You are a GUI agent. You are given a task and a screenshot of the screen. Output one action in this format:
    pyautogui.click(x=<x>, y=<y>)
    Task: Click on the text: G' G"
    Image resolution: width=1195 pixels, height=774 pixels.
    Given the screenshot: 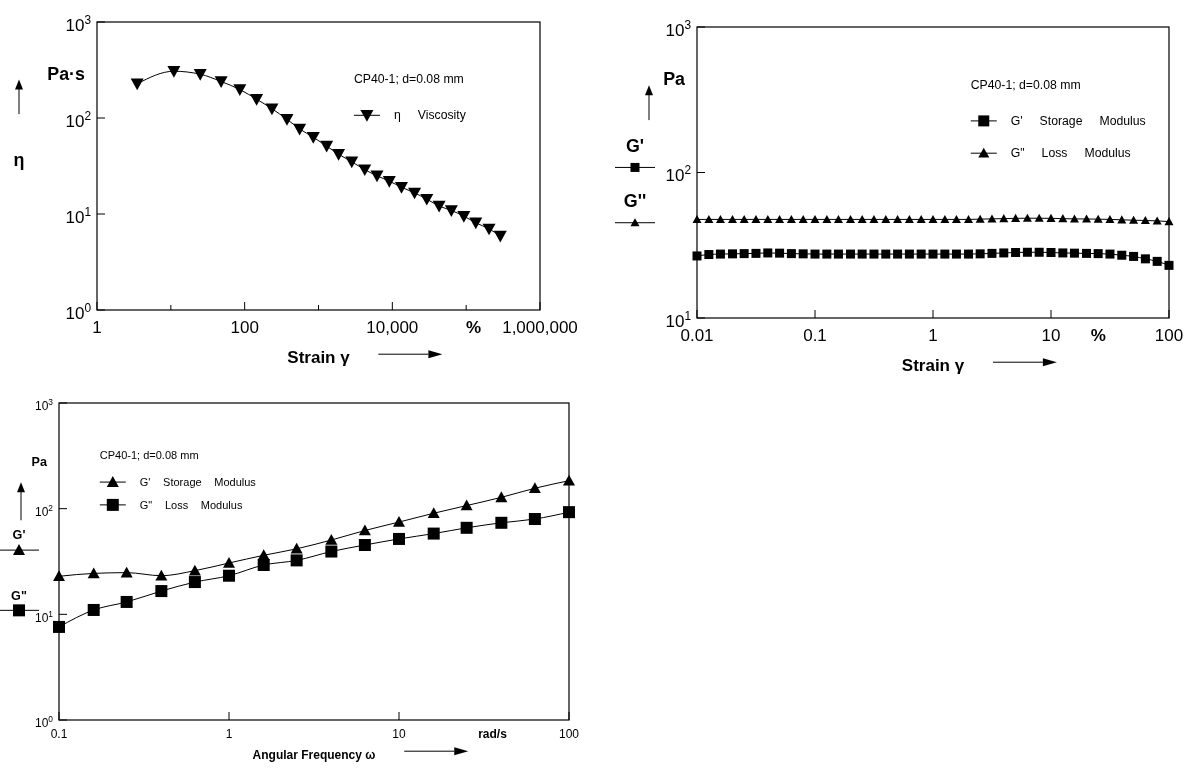 What is the action you would take?
    pyautogui.click(x=19, y=565)
    